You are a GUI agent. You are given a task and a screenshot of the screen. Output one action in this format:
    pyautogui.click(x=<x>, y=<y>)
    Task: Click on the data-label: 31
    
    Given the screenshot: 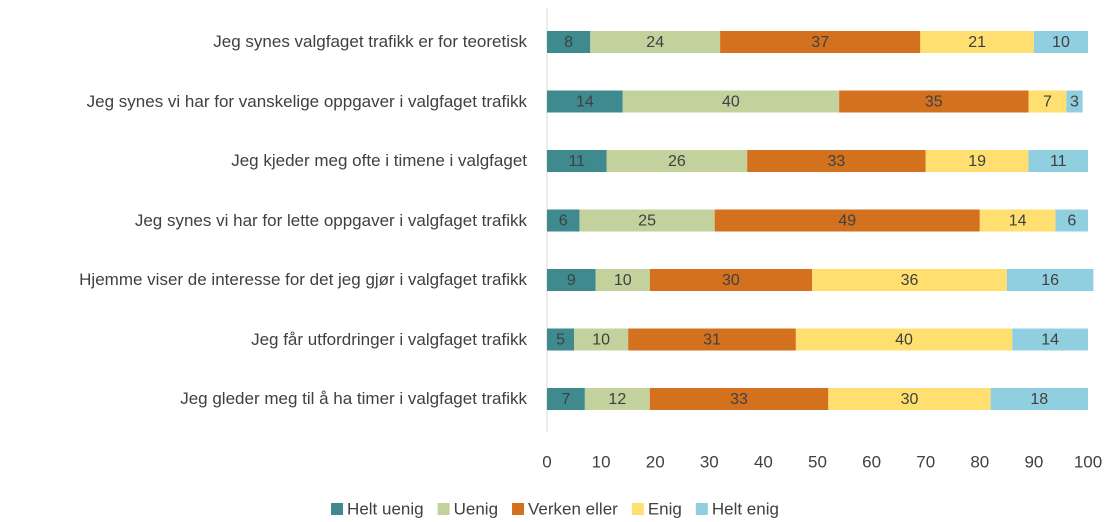 What is the action you would take?
    pyautogui.click(x=712, y=340)
    